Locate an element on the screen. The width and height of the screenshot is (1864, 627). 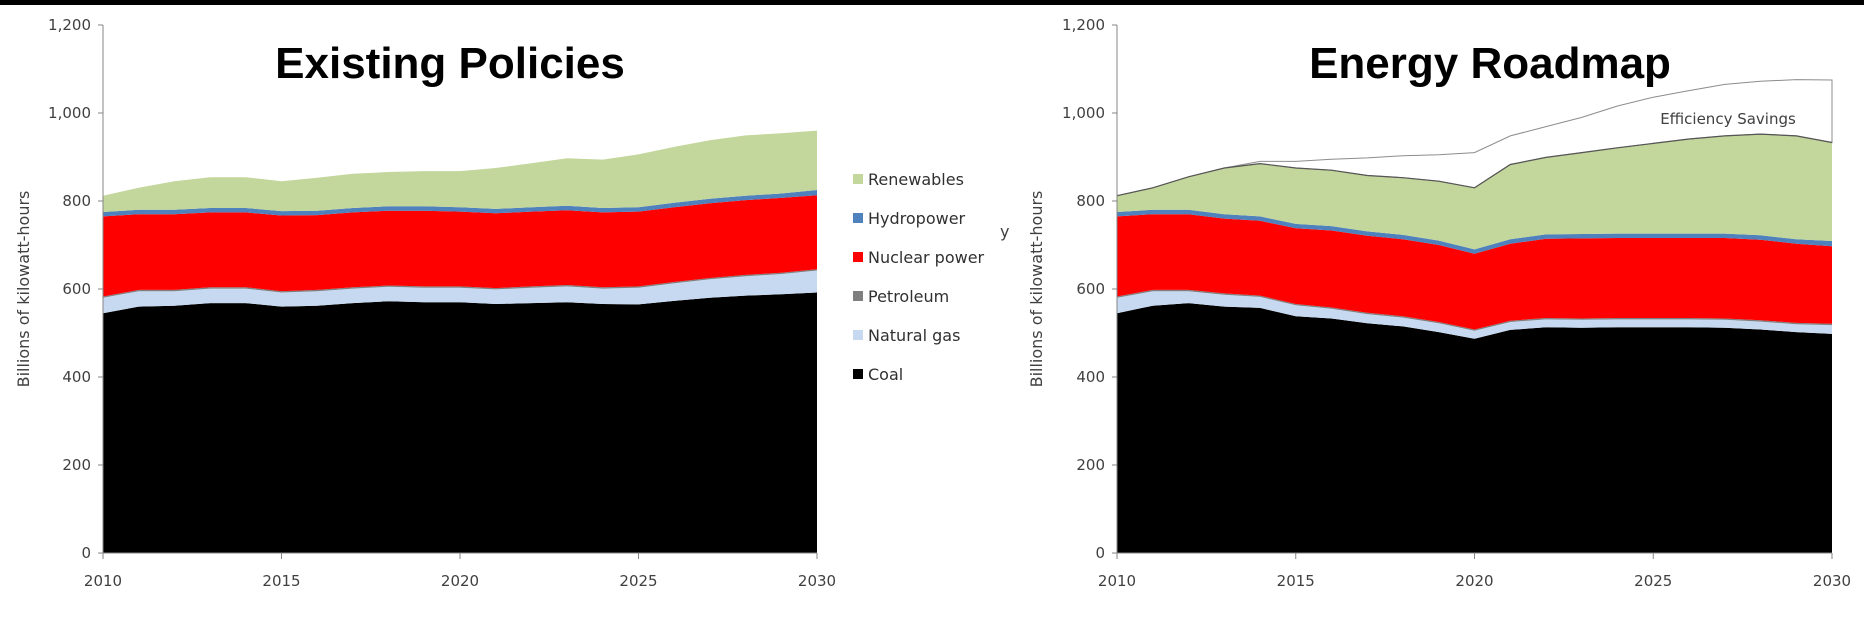
legend-swatch-nuclear-power is located at coordinates (858, 257).